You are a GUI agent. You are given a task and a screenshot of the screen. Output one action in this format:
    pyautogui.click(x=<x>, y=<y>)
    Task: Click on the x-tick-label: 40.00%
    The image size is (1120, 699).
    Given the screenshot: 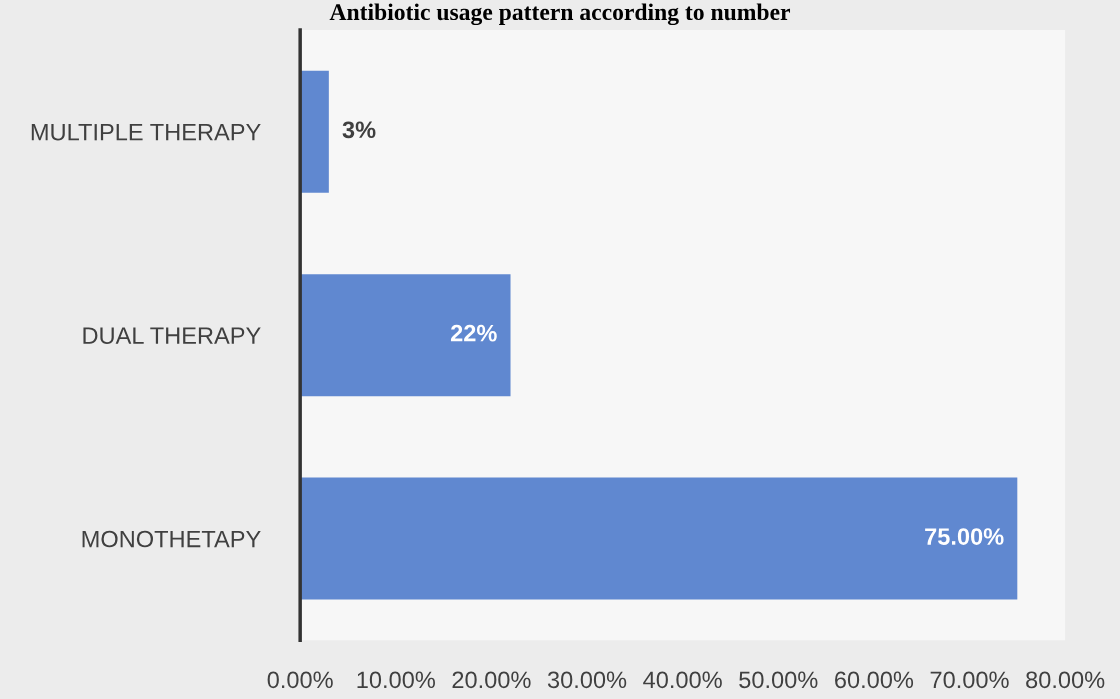 What is the action you would take?
    pyautogui.click(x=682, y=680)
    